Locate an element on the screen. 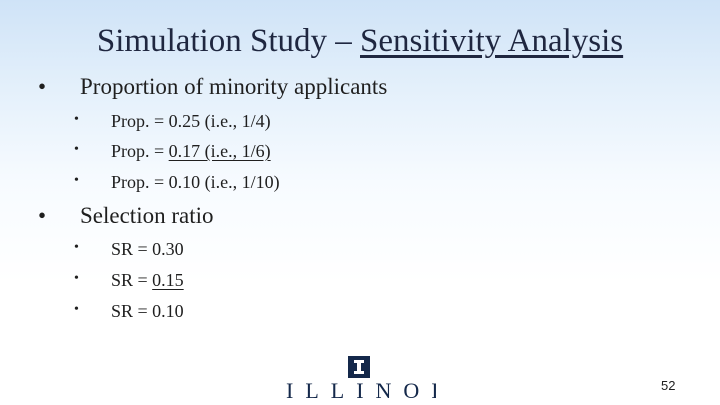 This screenshot has height=405, width=720. slide-title: Simulation Study – Sensitivity Analysis is located at coordinates (360, 41).